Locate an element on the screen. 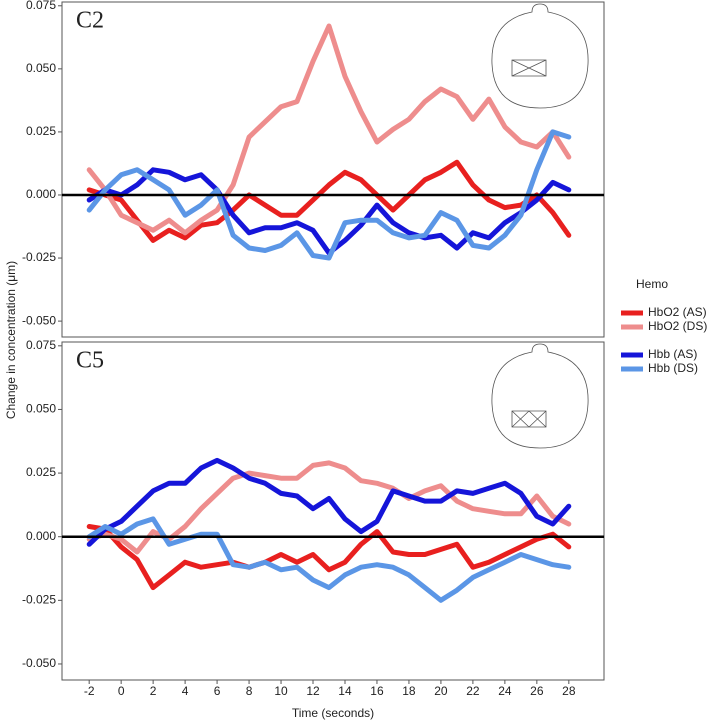  panel-title: C2 is located at coordinates (90, 21).